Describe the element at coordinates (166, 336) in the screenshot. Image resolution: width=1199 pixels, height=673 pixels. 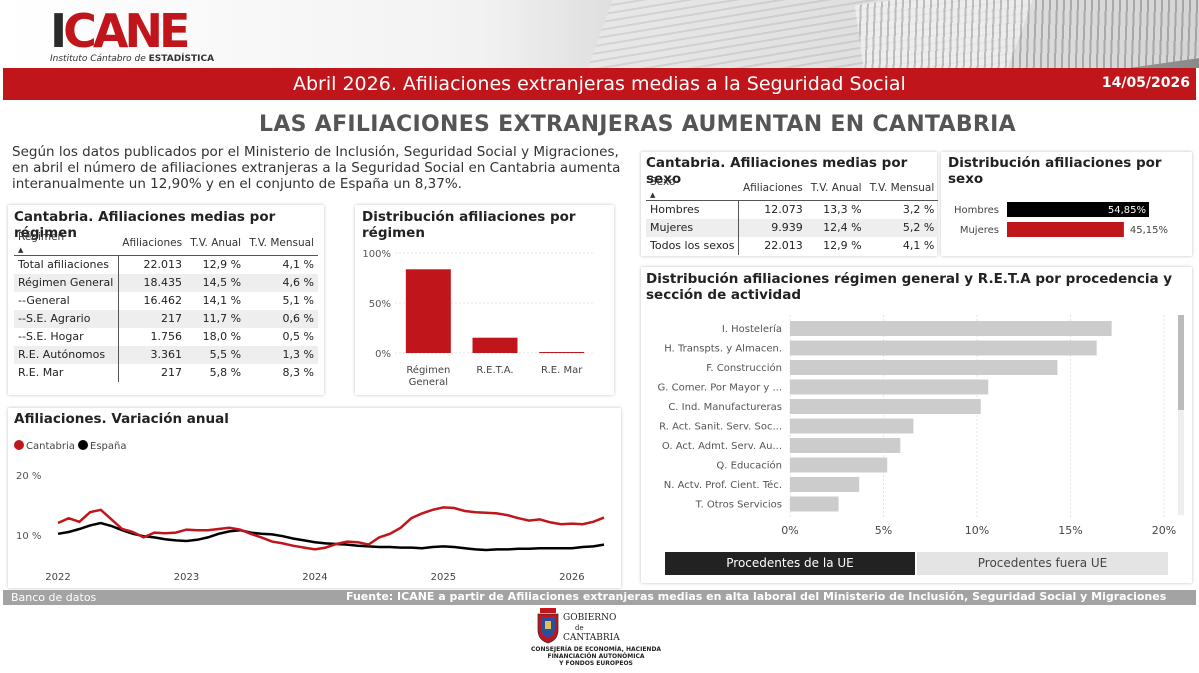
I see `regimen-row: --S.E. Hogar 1.756 18,0 % 0,5 %` at that location.